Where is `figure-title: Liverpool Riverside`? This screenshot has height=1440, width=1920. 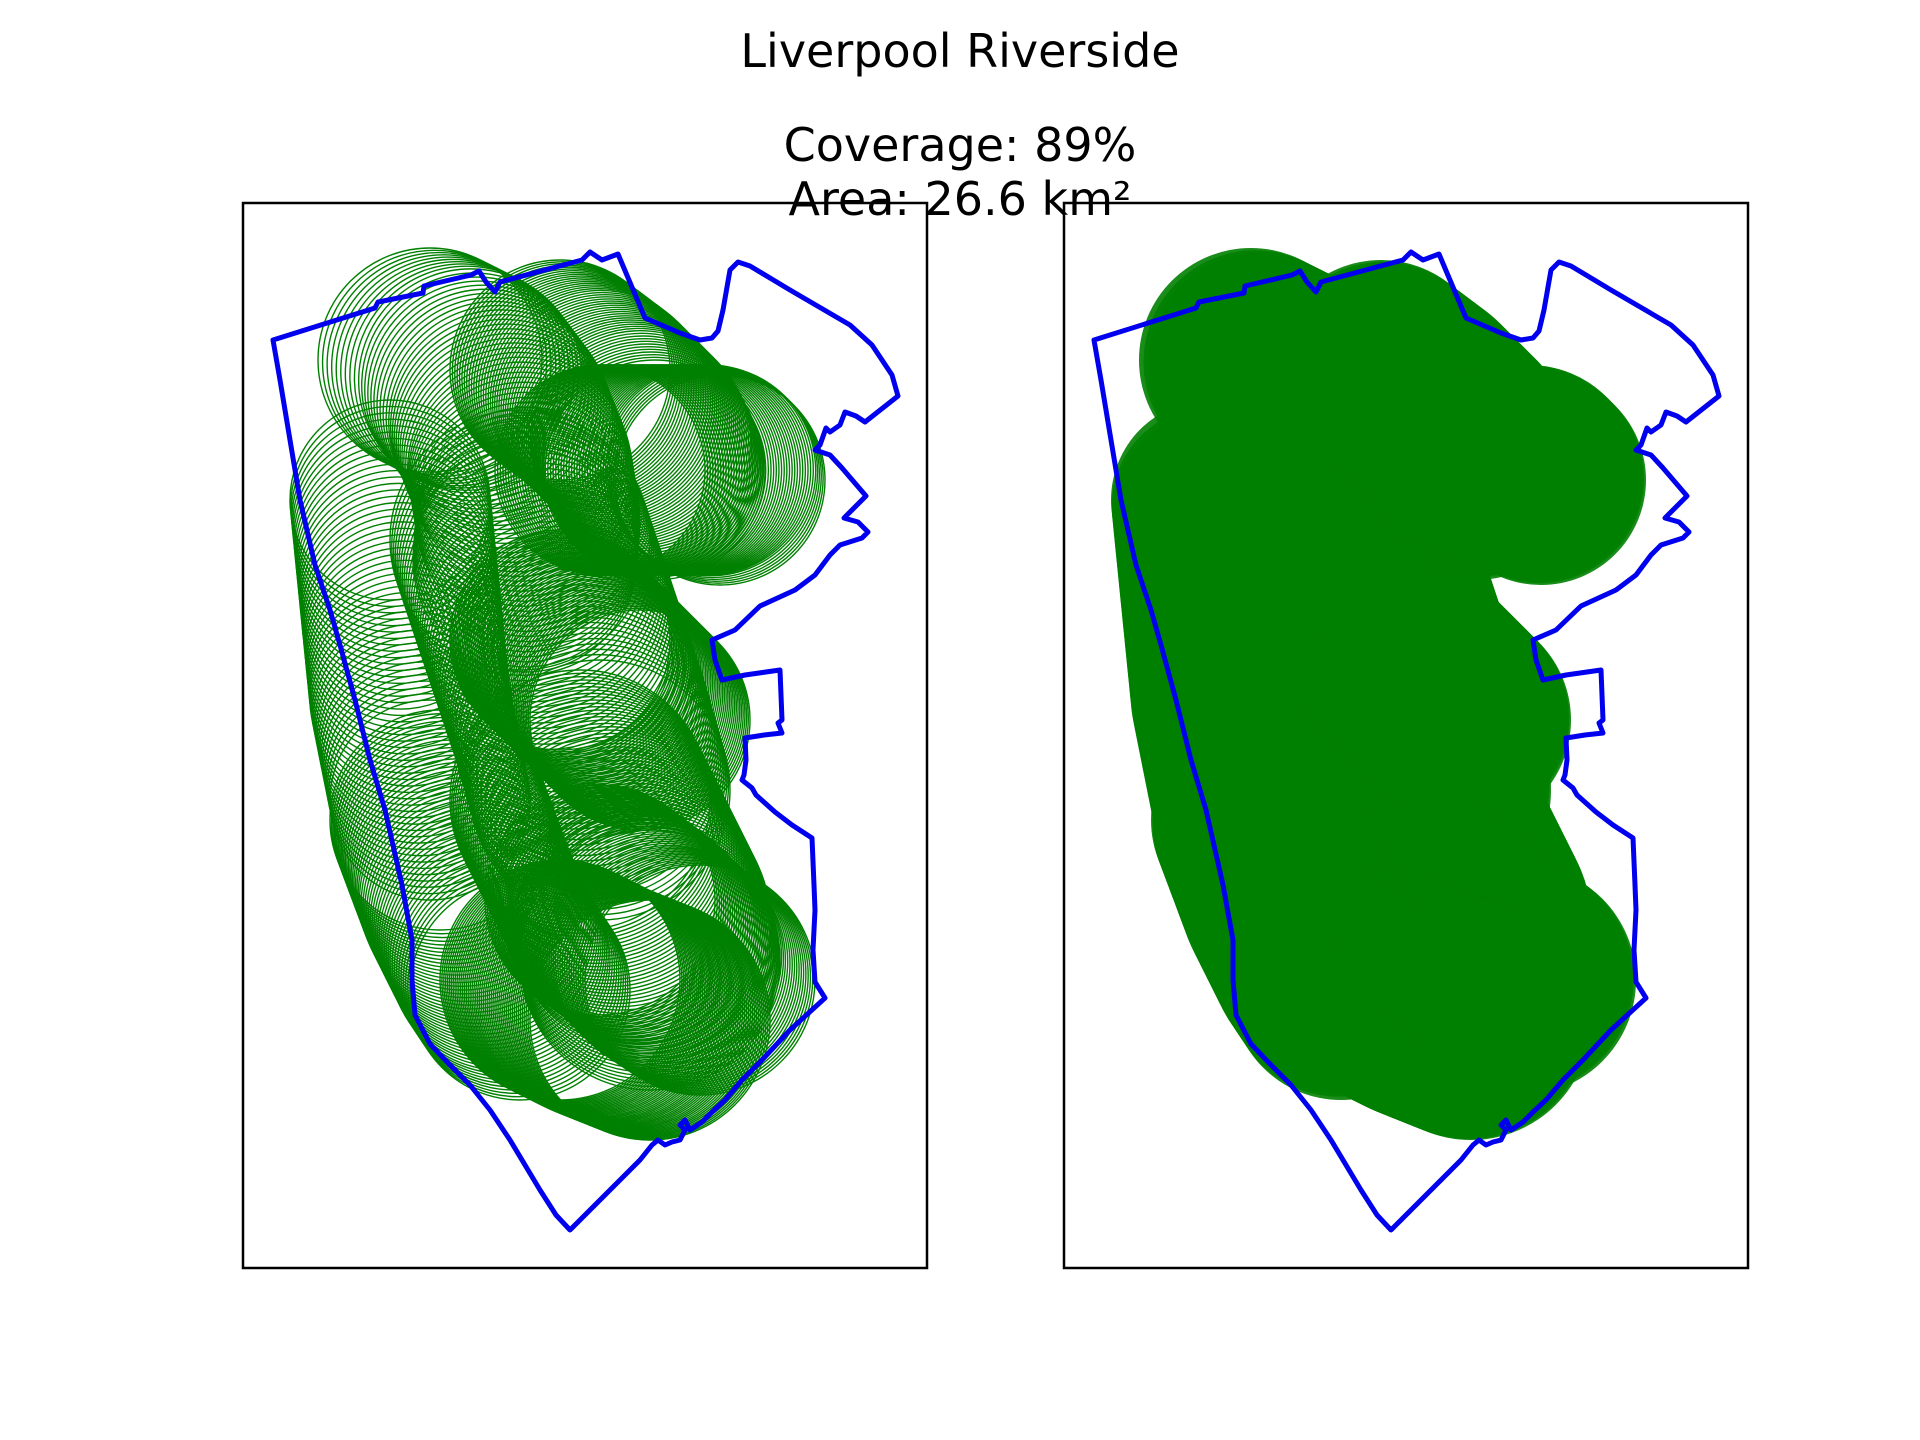 figure-title: Liverpool Riverside is located at coordinates (960, 51).